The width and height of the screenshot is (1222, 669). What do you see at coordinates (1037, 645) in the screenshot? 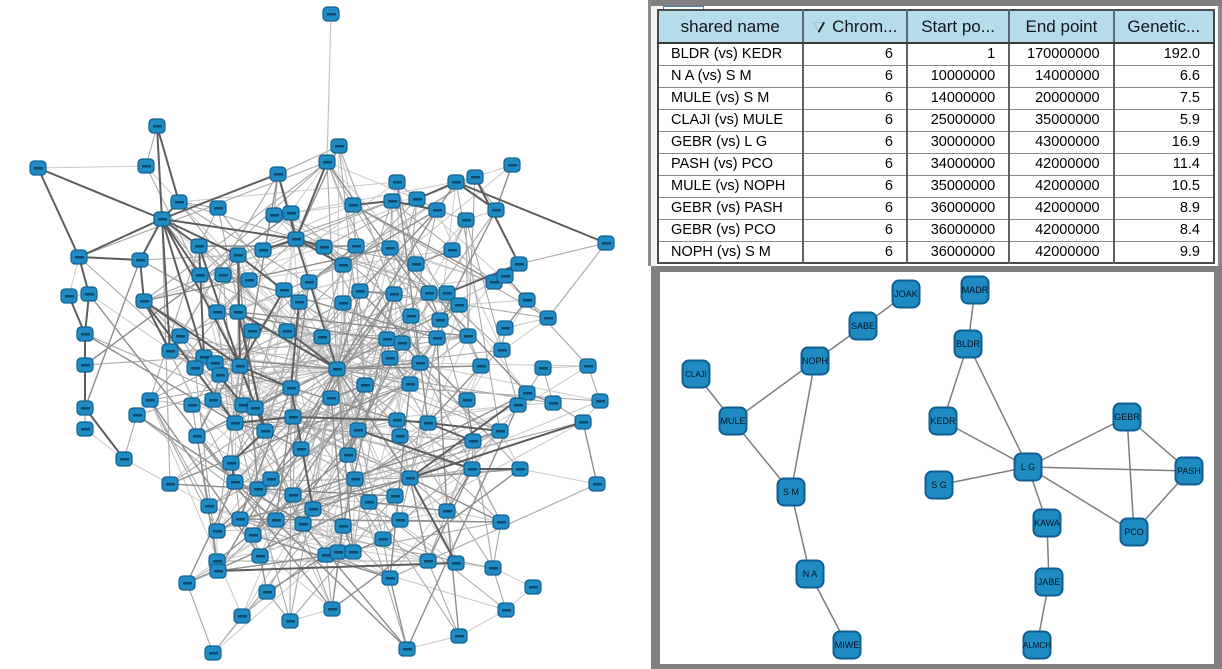
I see `svg-text: ALMCH` at bounding box center [1037, 645].